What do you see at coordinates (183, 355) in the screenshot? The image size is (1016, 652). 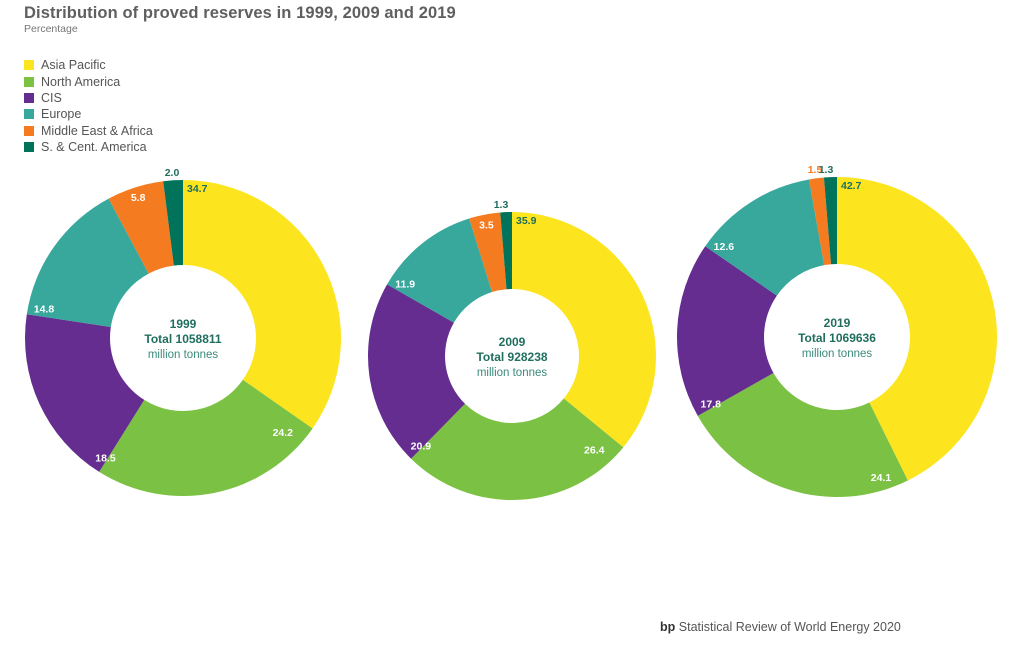 I see `center-unit-1999: million tonnes` at bounding box center [183, 355].